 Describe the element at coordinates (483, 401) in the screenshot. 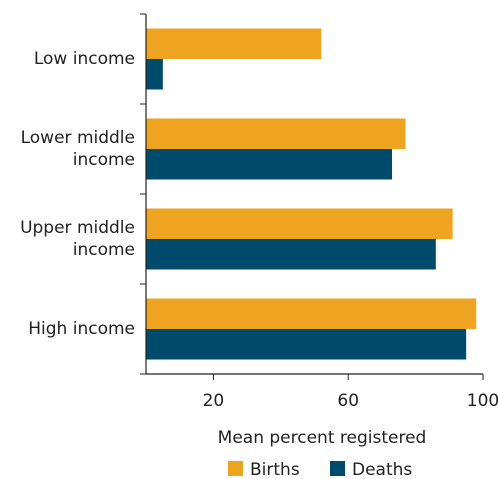

I see `x-tick-label: 100` at that location.